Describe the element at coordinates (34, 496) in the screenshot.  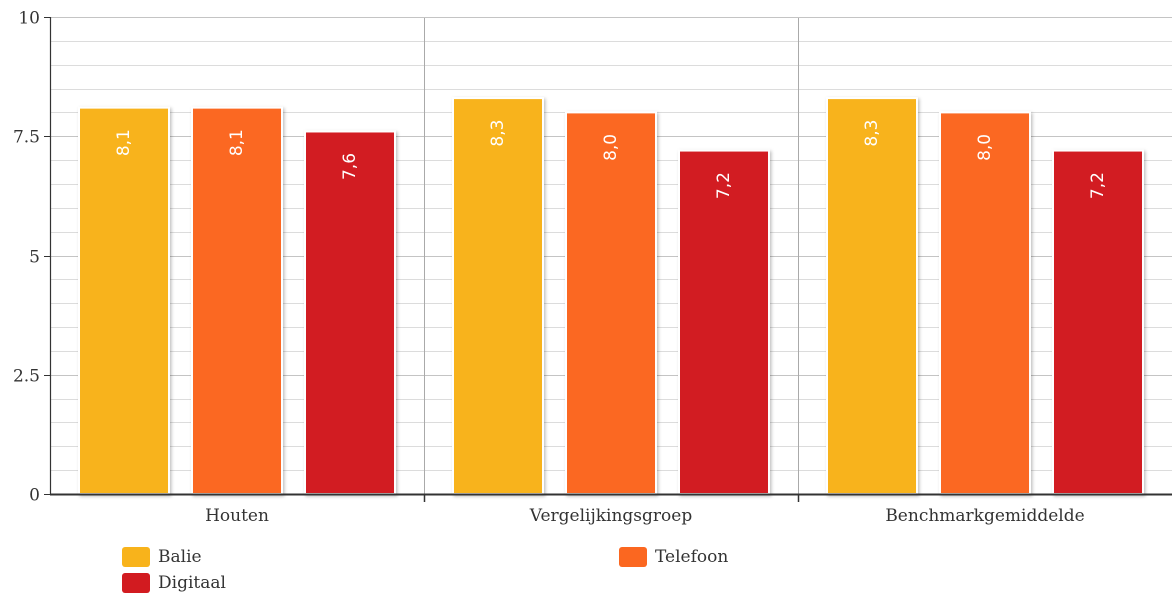
I see `y-tick-label: 0` at that location.